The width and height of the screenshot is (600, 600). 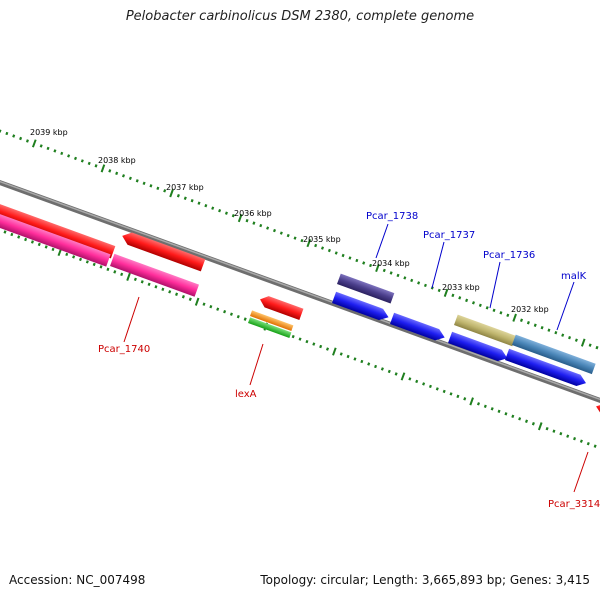 What do you see at coordinates (185, 187) in the screenshot?
I see `scale-label-2037: 2037 kbp` at bounding box center [185, 187].